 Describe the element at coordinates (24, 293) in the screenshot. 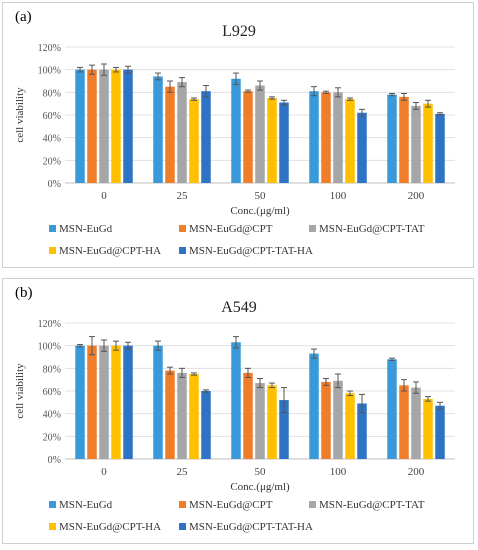

I see `panel-label: (b)` at that location.